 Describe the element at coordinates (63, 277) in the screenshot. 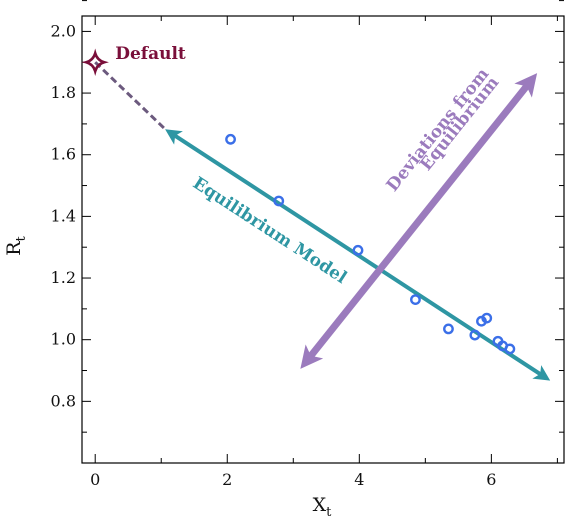

I see `y-tick-label: 1.2` at that location.